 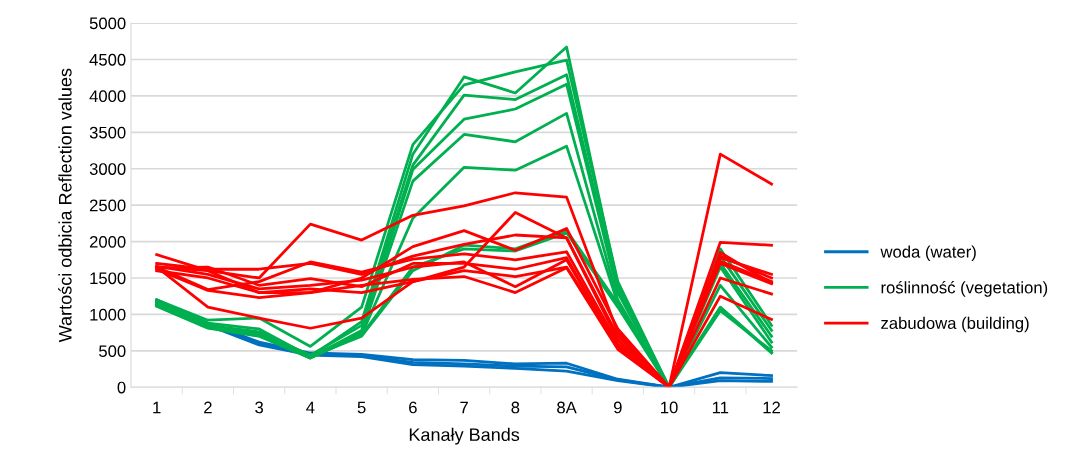 What do you see at coordinates (65, 205) in the screenshot?
I see `y-axis-title: Wartości odbicia Reflection values` at bounding box center [65, 205].